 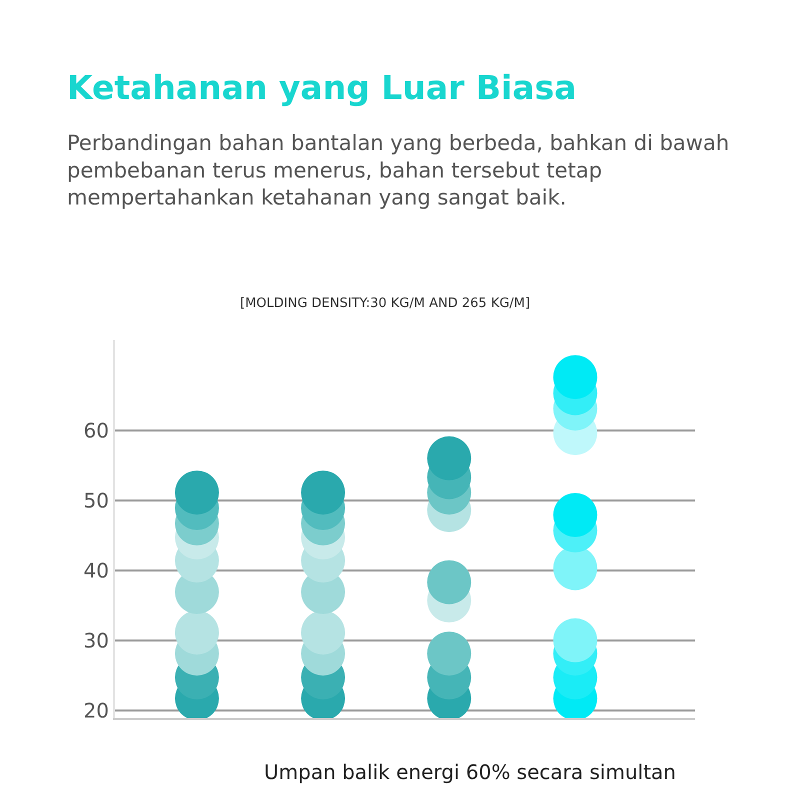 I want to click on y-tick-label: 50, so click(x=96, y=500).